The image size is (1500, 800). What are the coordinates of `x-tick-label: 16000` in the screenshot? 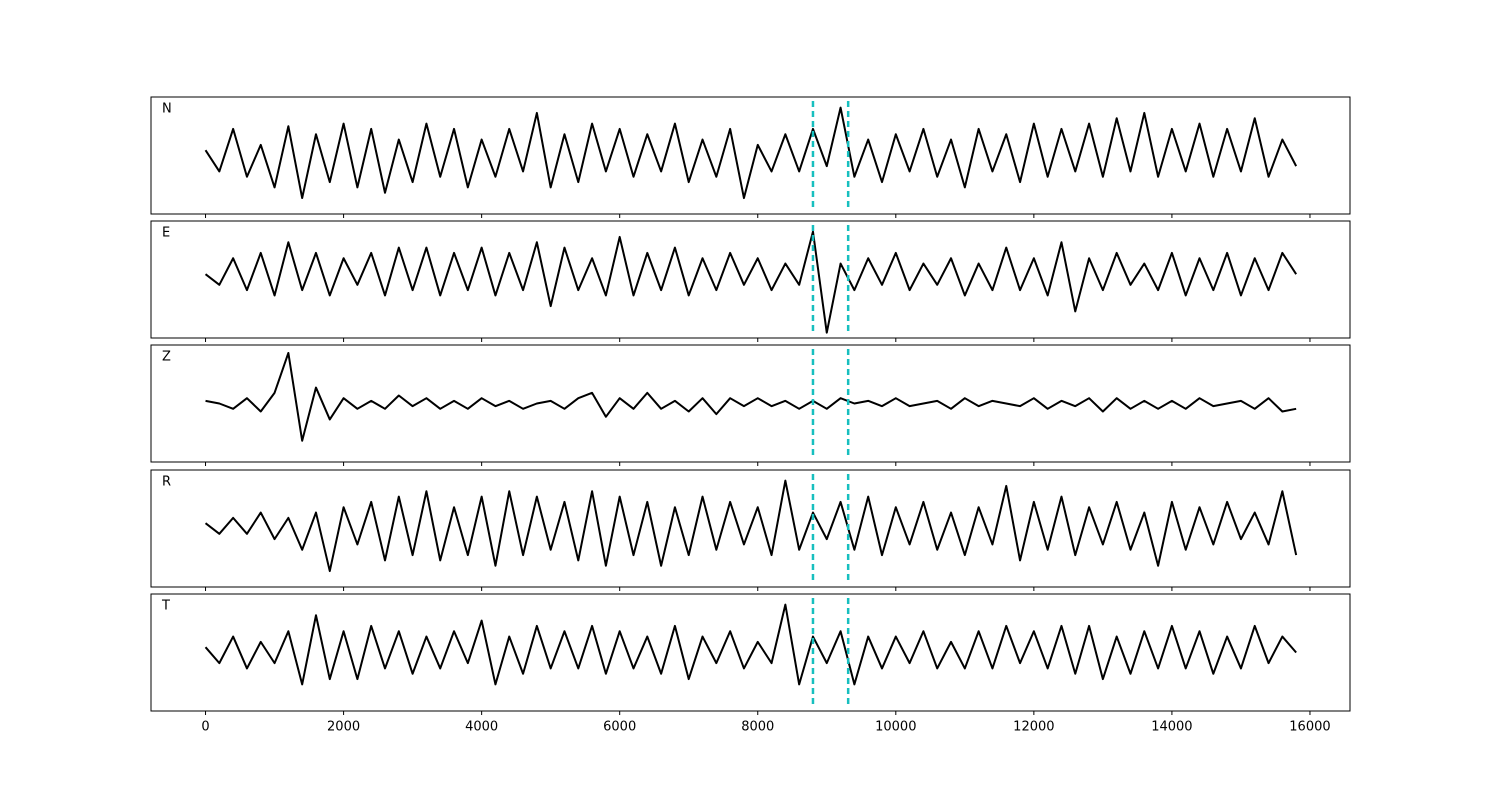 It's located at (1309, 727).